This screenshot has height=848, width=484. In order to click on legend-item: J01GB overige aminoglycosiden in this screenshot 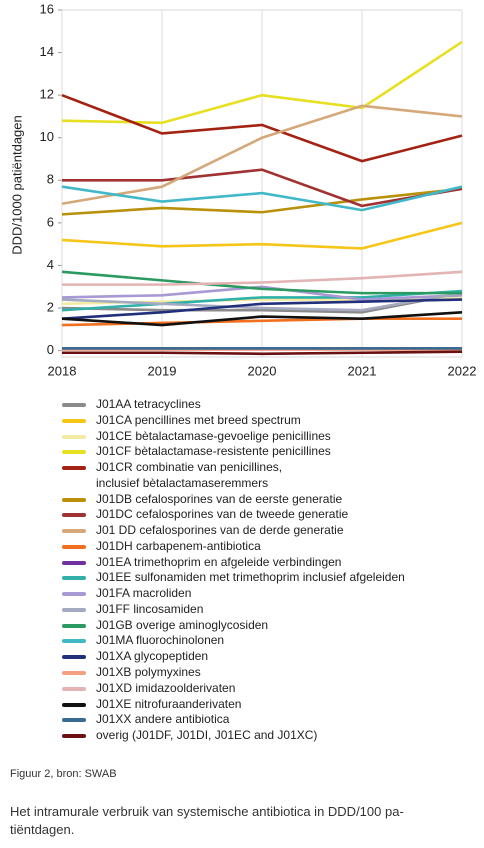, I will do `click(233, 626)`.